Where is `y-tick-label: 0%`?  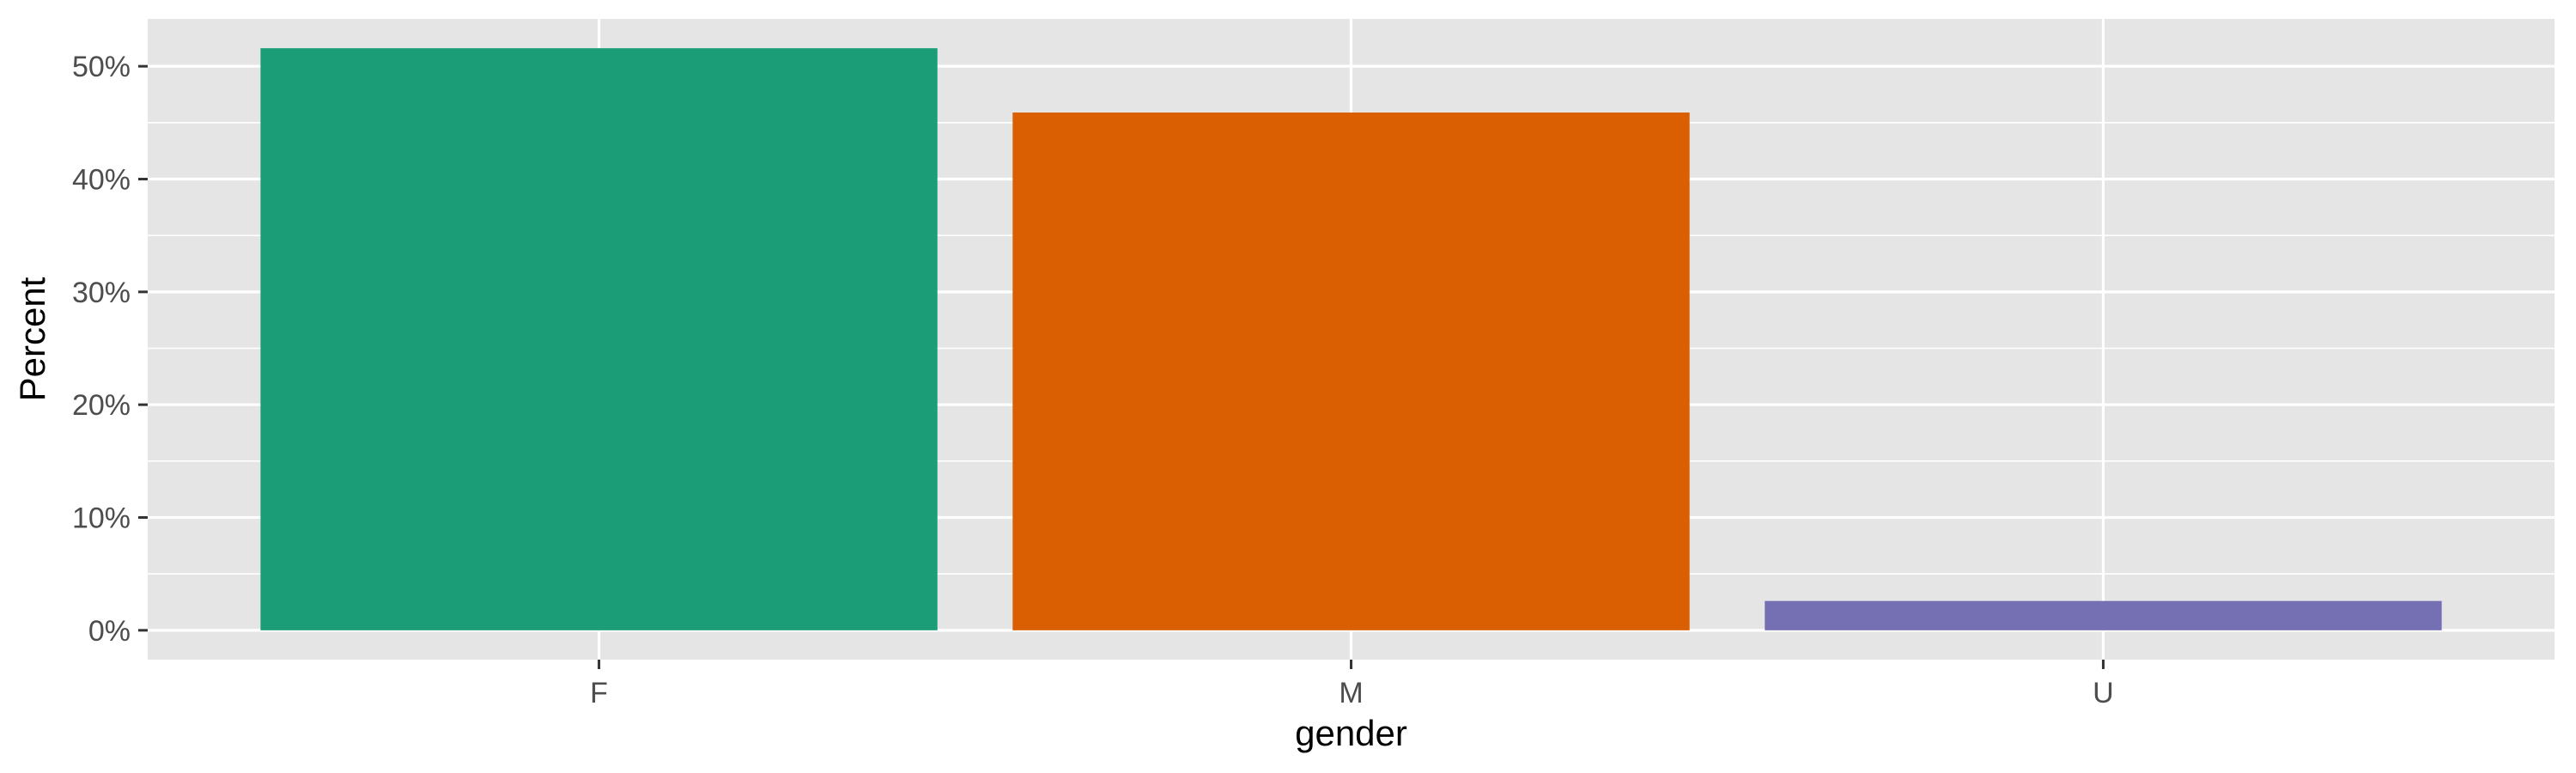
y-tick-label: 0% is located at coordinates (109, 631).